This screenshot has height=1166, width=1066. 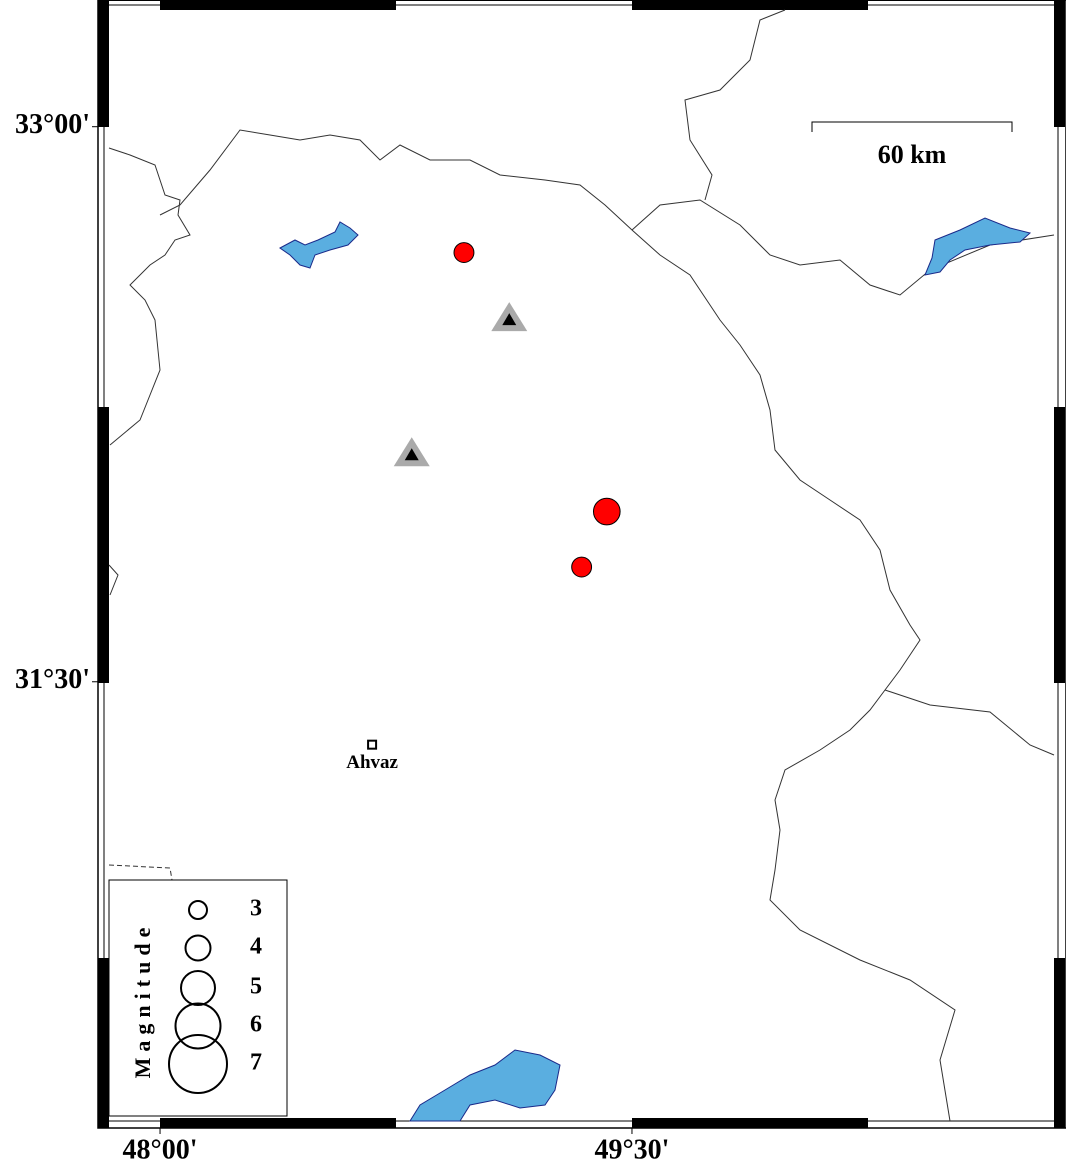 What do you see at coordinates (256, 1025) in the screenshot?
I see `legend-label: 6` at bounding box center [256, 1025].